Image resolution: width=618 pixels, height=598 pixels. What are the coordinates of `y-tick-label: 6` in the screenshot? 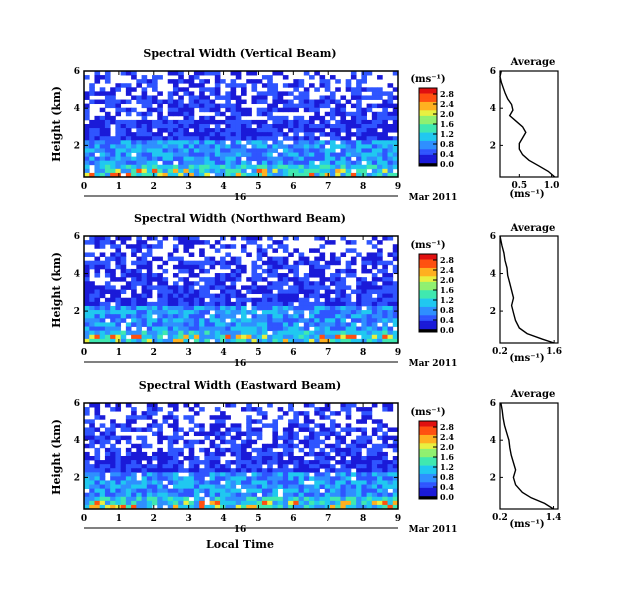 It's located at (77, 72).